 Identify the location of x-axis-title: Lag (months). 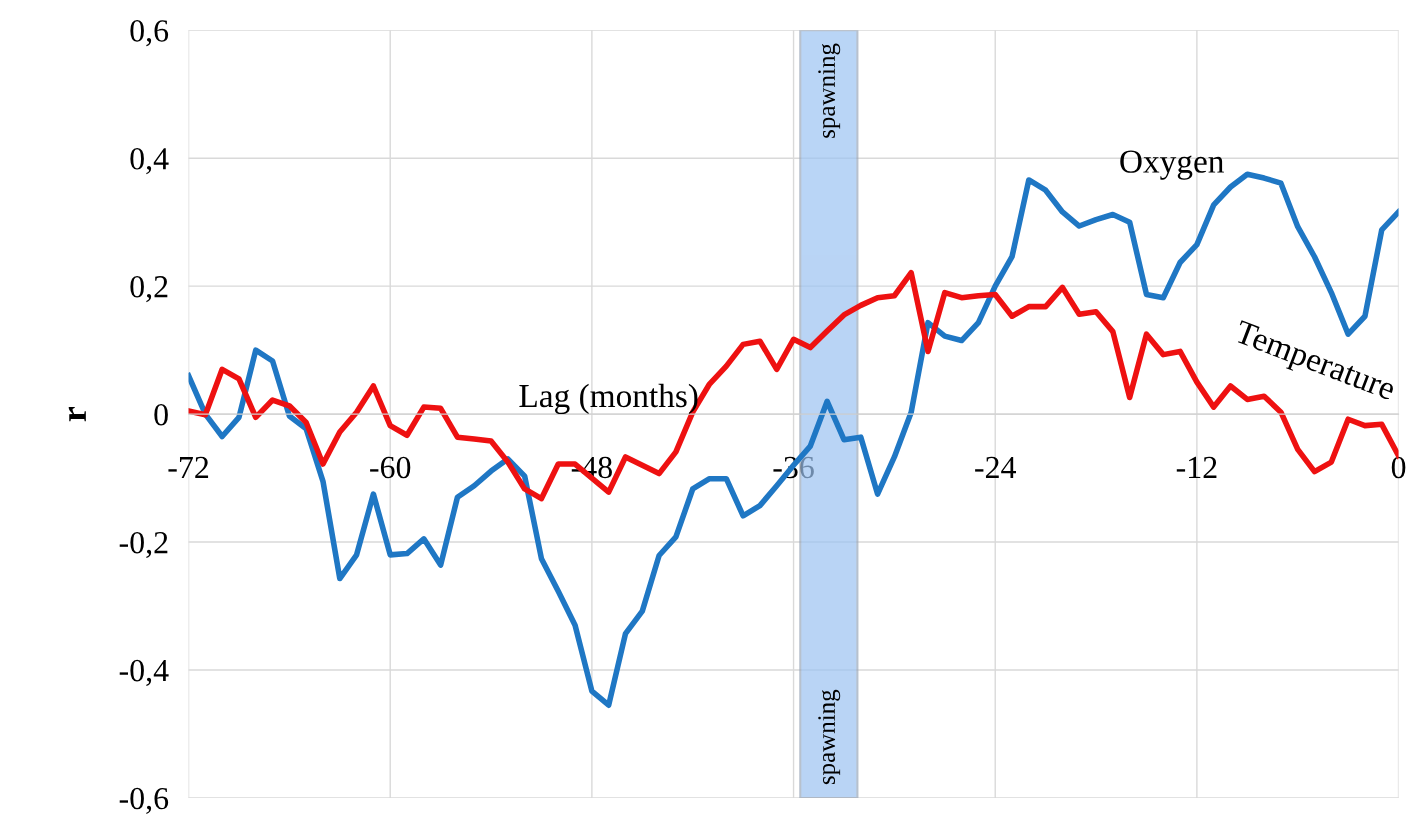
(608, 399).